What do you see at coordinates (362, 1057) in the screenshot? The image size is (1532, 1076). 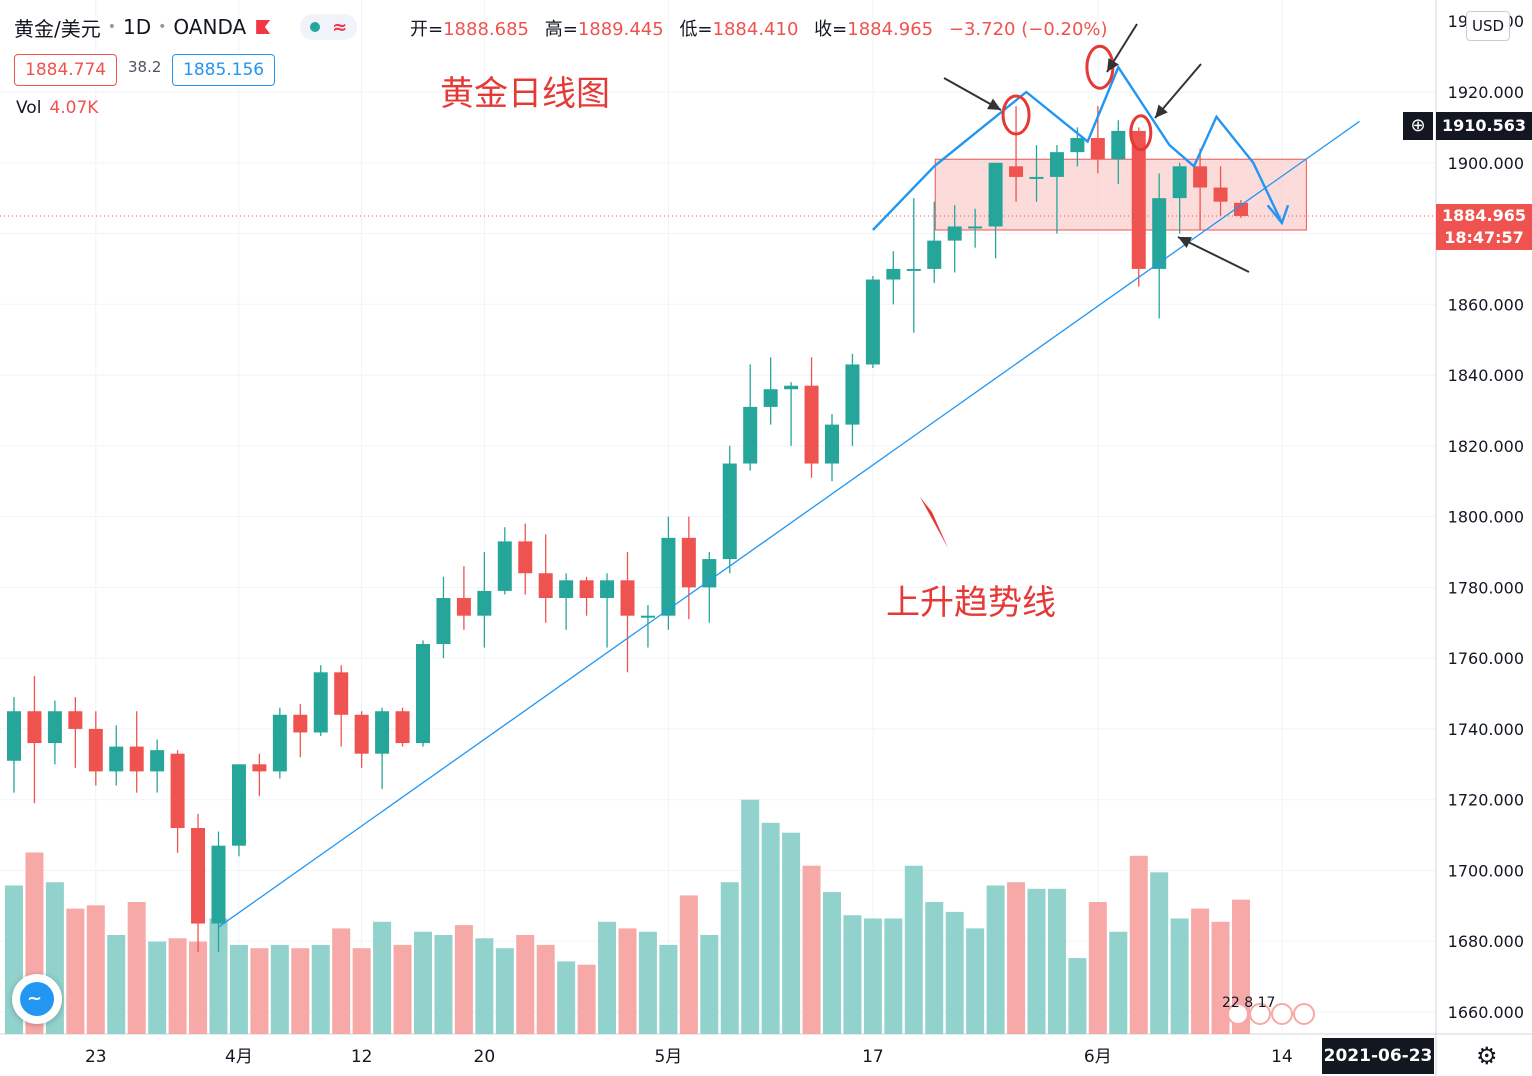 I see `time-tick-label: 12` at bounding box center [362, 1057].